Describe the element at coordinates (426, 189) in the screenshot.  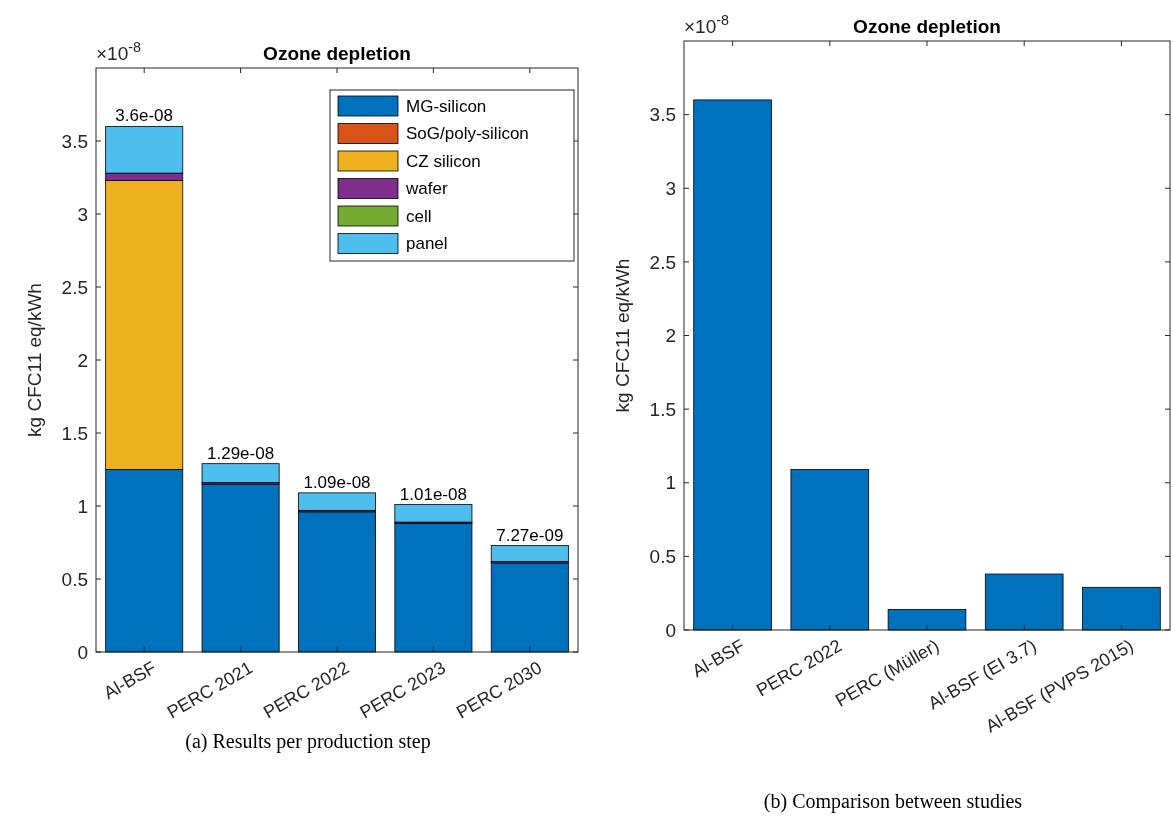
I see `legend-label: wafer` at that location.